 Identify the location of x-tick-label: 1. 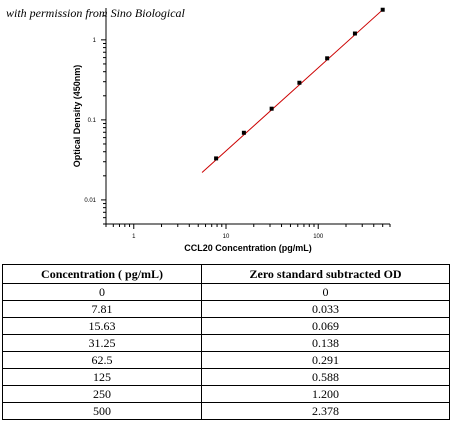
(134, 237).